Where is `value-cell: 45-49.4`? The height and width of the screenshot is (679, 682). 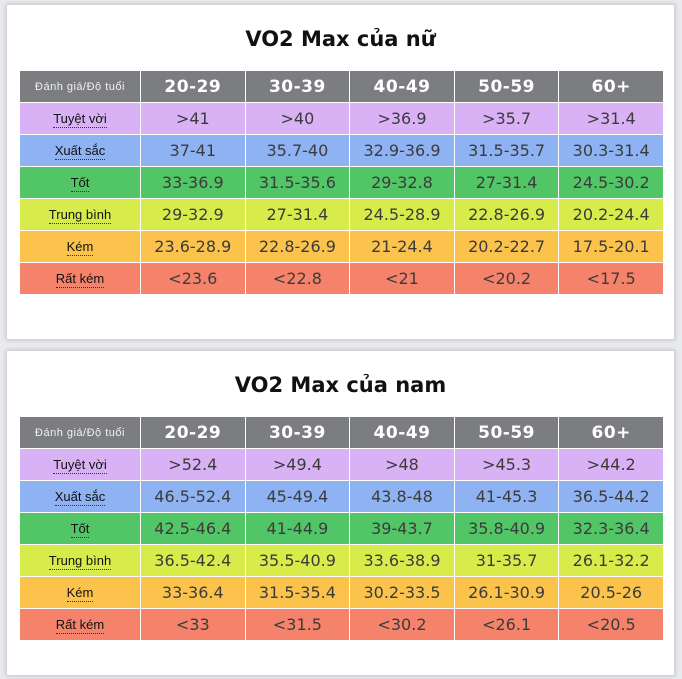
value-cell: 45-49.4 is located at coordinates (297, 496).